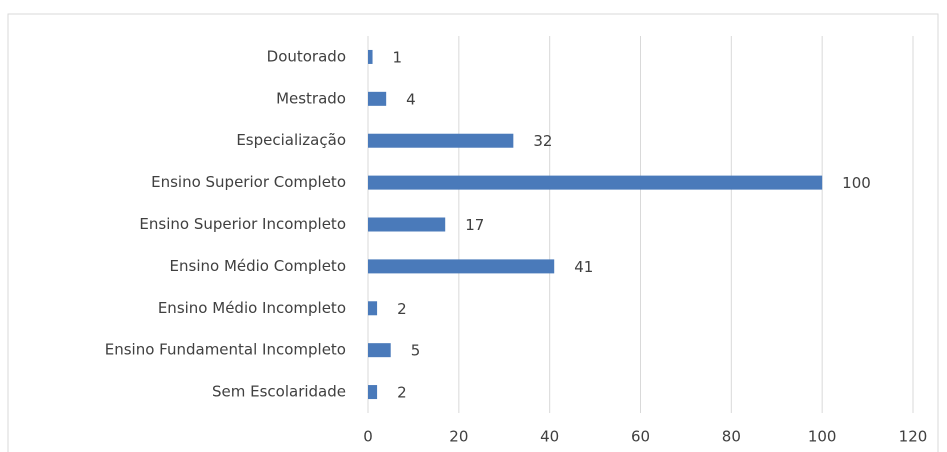  What do you see at coordinates (368, 437) in the screenshot?
I see `x-tick-label: 0` at bounding box center [368, 437].